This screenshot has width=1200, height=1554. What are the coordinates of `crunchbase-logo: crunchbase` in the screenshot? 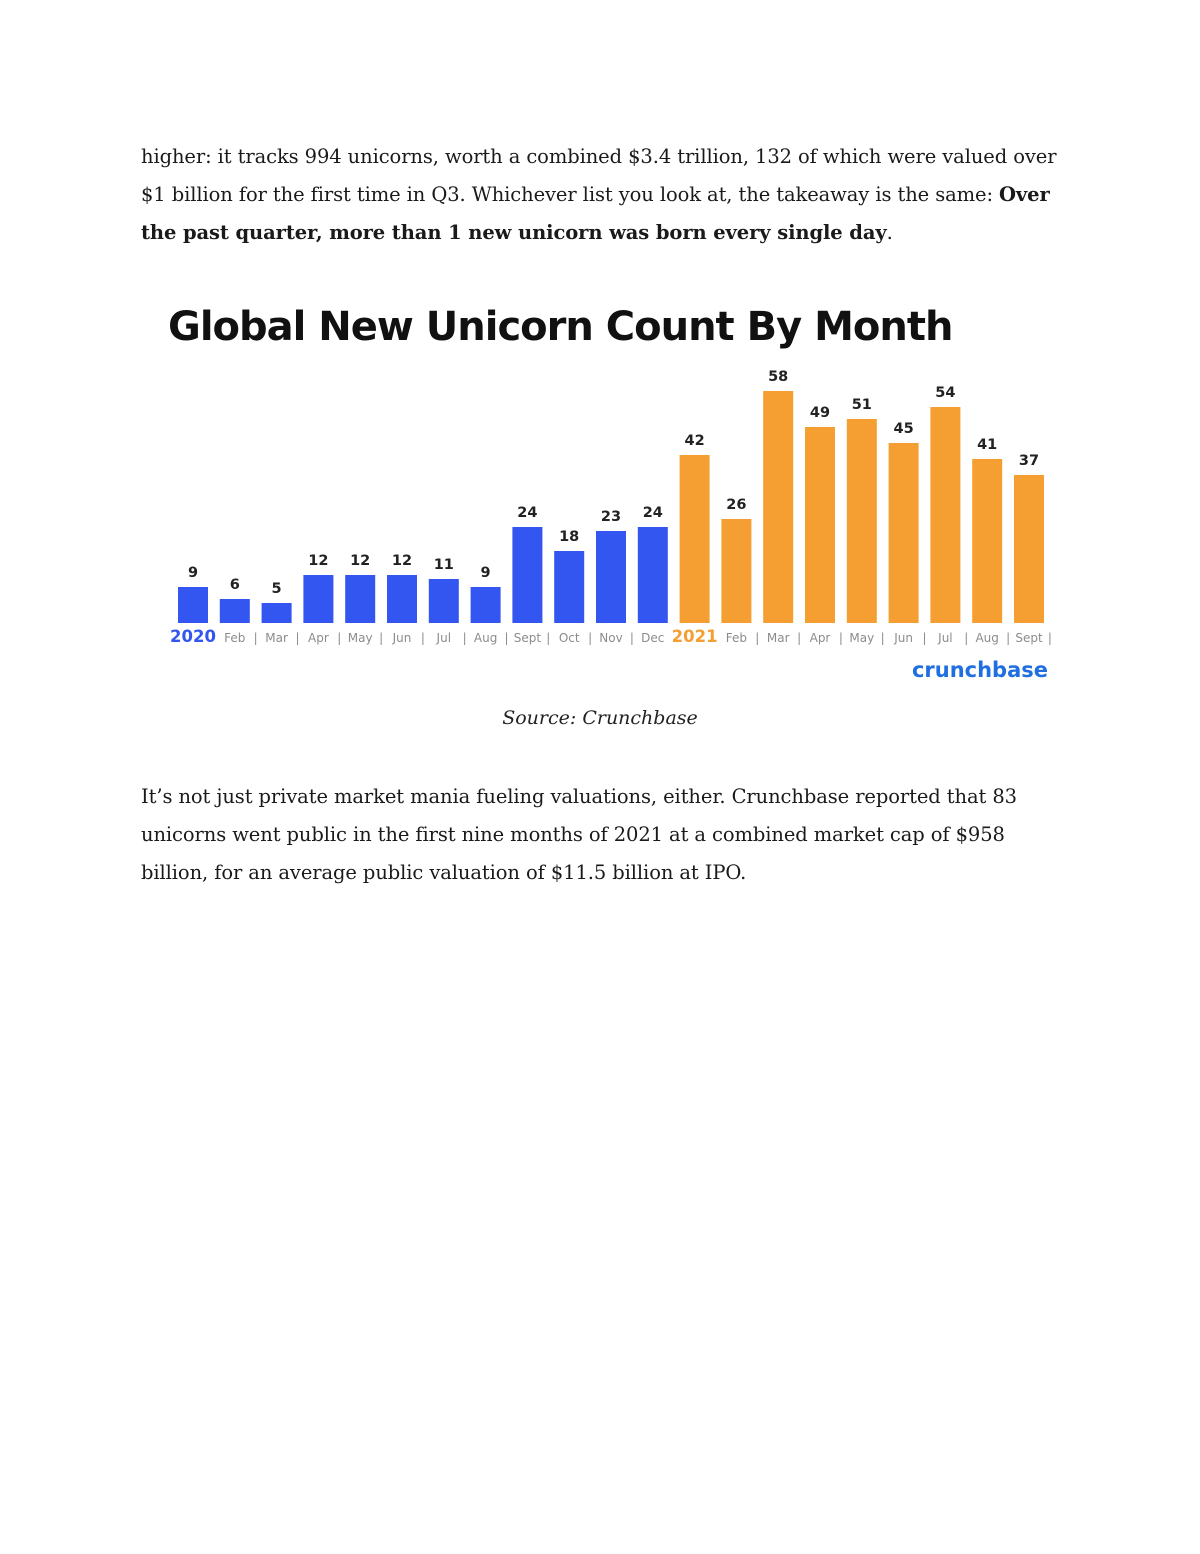 It's located at (980, 670).